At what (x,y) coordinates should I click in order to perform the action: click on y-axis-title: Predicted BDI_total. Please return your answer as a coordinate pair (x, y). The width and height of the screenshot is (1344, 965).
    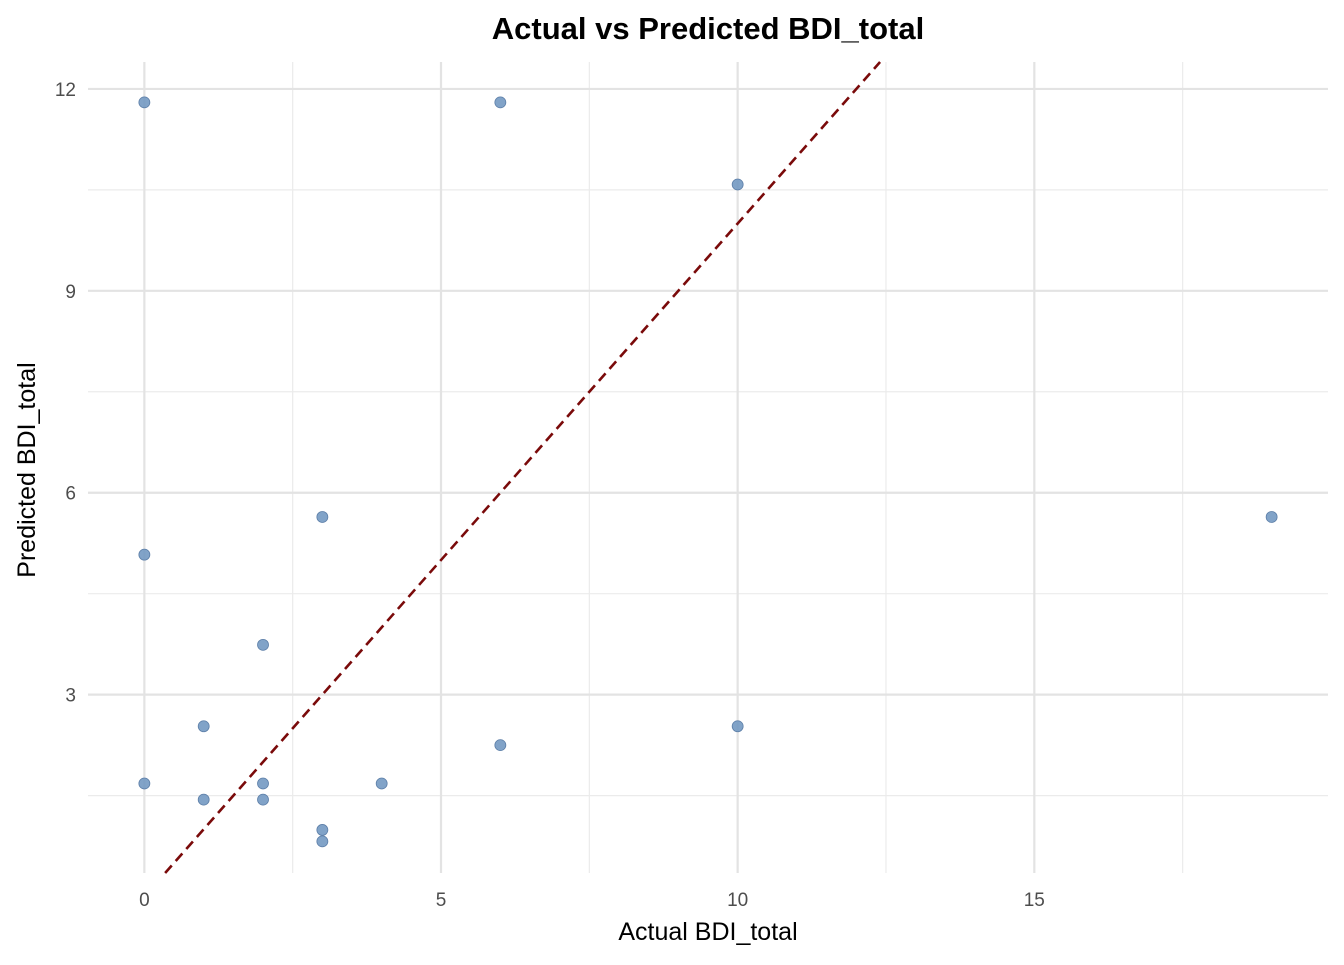
    Looking at the image, I should click on (27, 469).